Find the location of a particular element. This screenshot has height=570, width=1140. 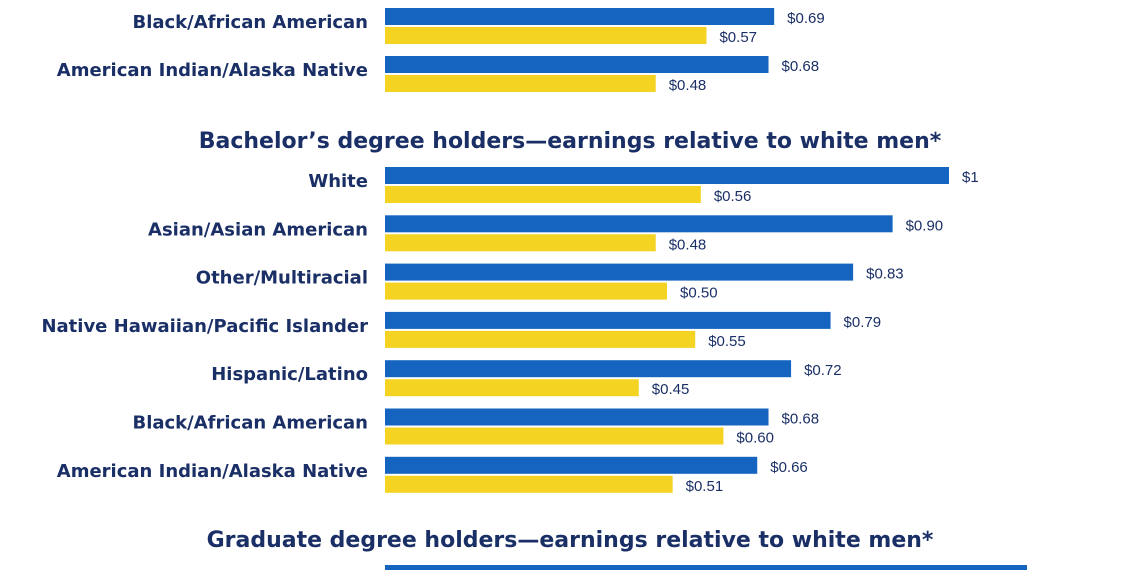

data-label: $0.56 is located at coordinates (733, 196).